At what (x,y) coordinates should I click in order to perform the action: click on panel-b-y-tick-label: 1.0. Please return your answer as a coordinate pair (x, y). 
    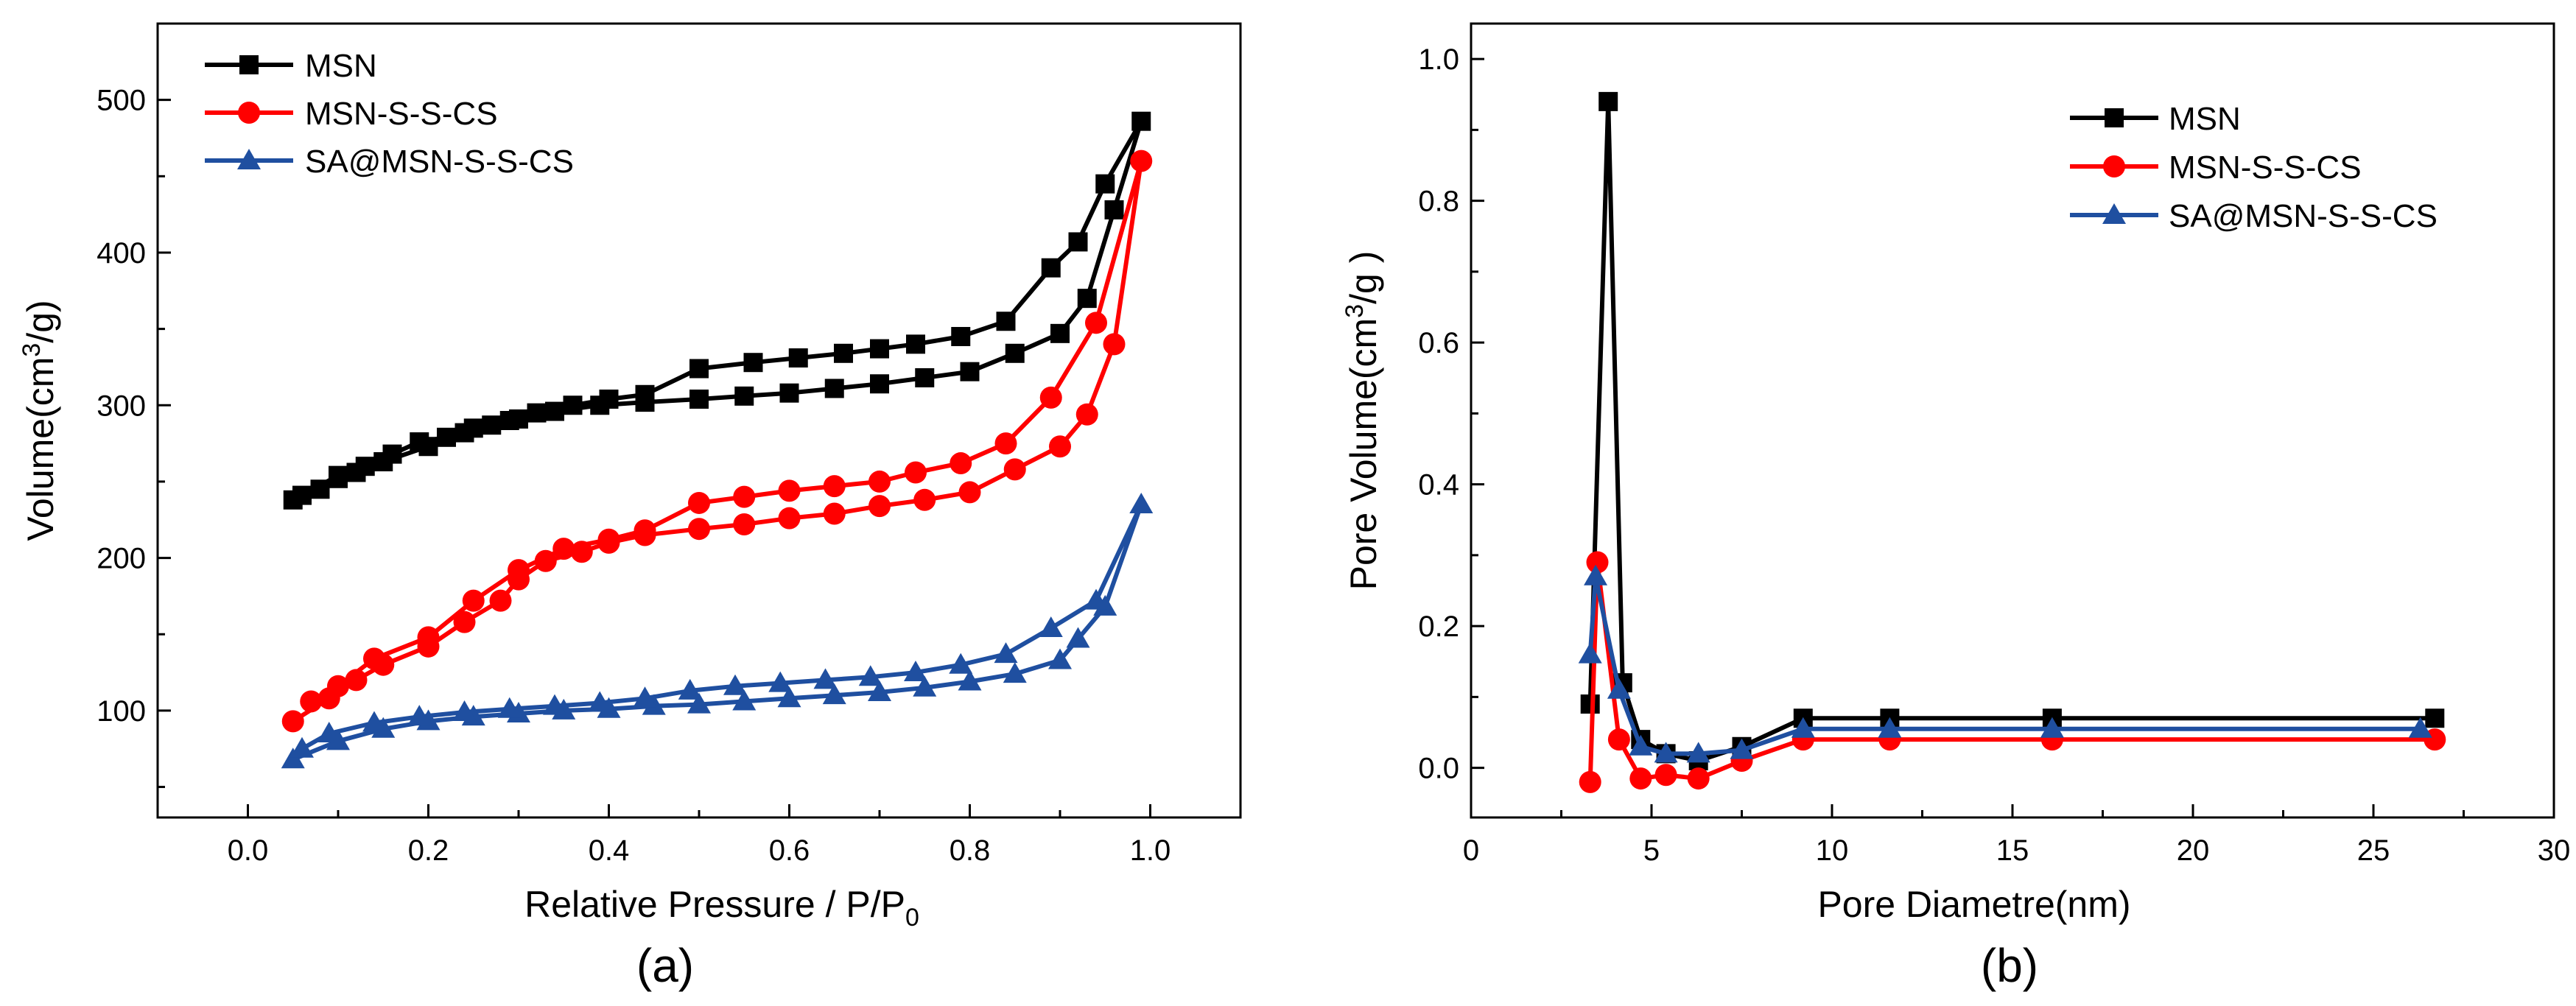
    Looking at the image, I should click on (1438, 59).